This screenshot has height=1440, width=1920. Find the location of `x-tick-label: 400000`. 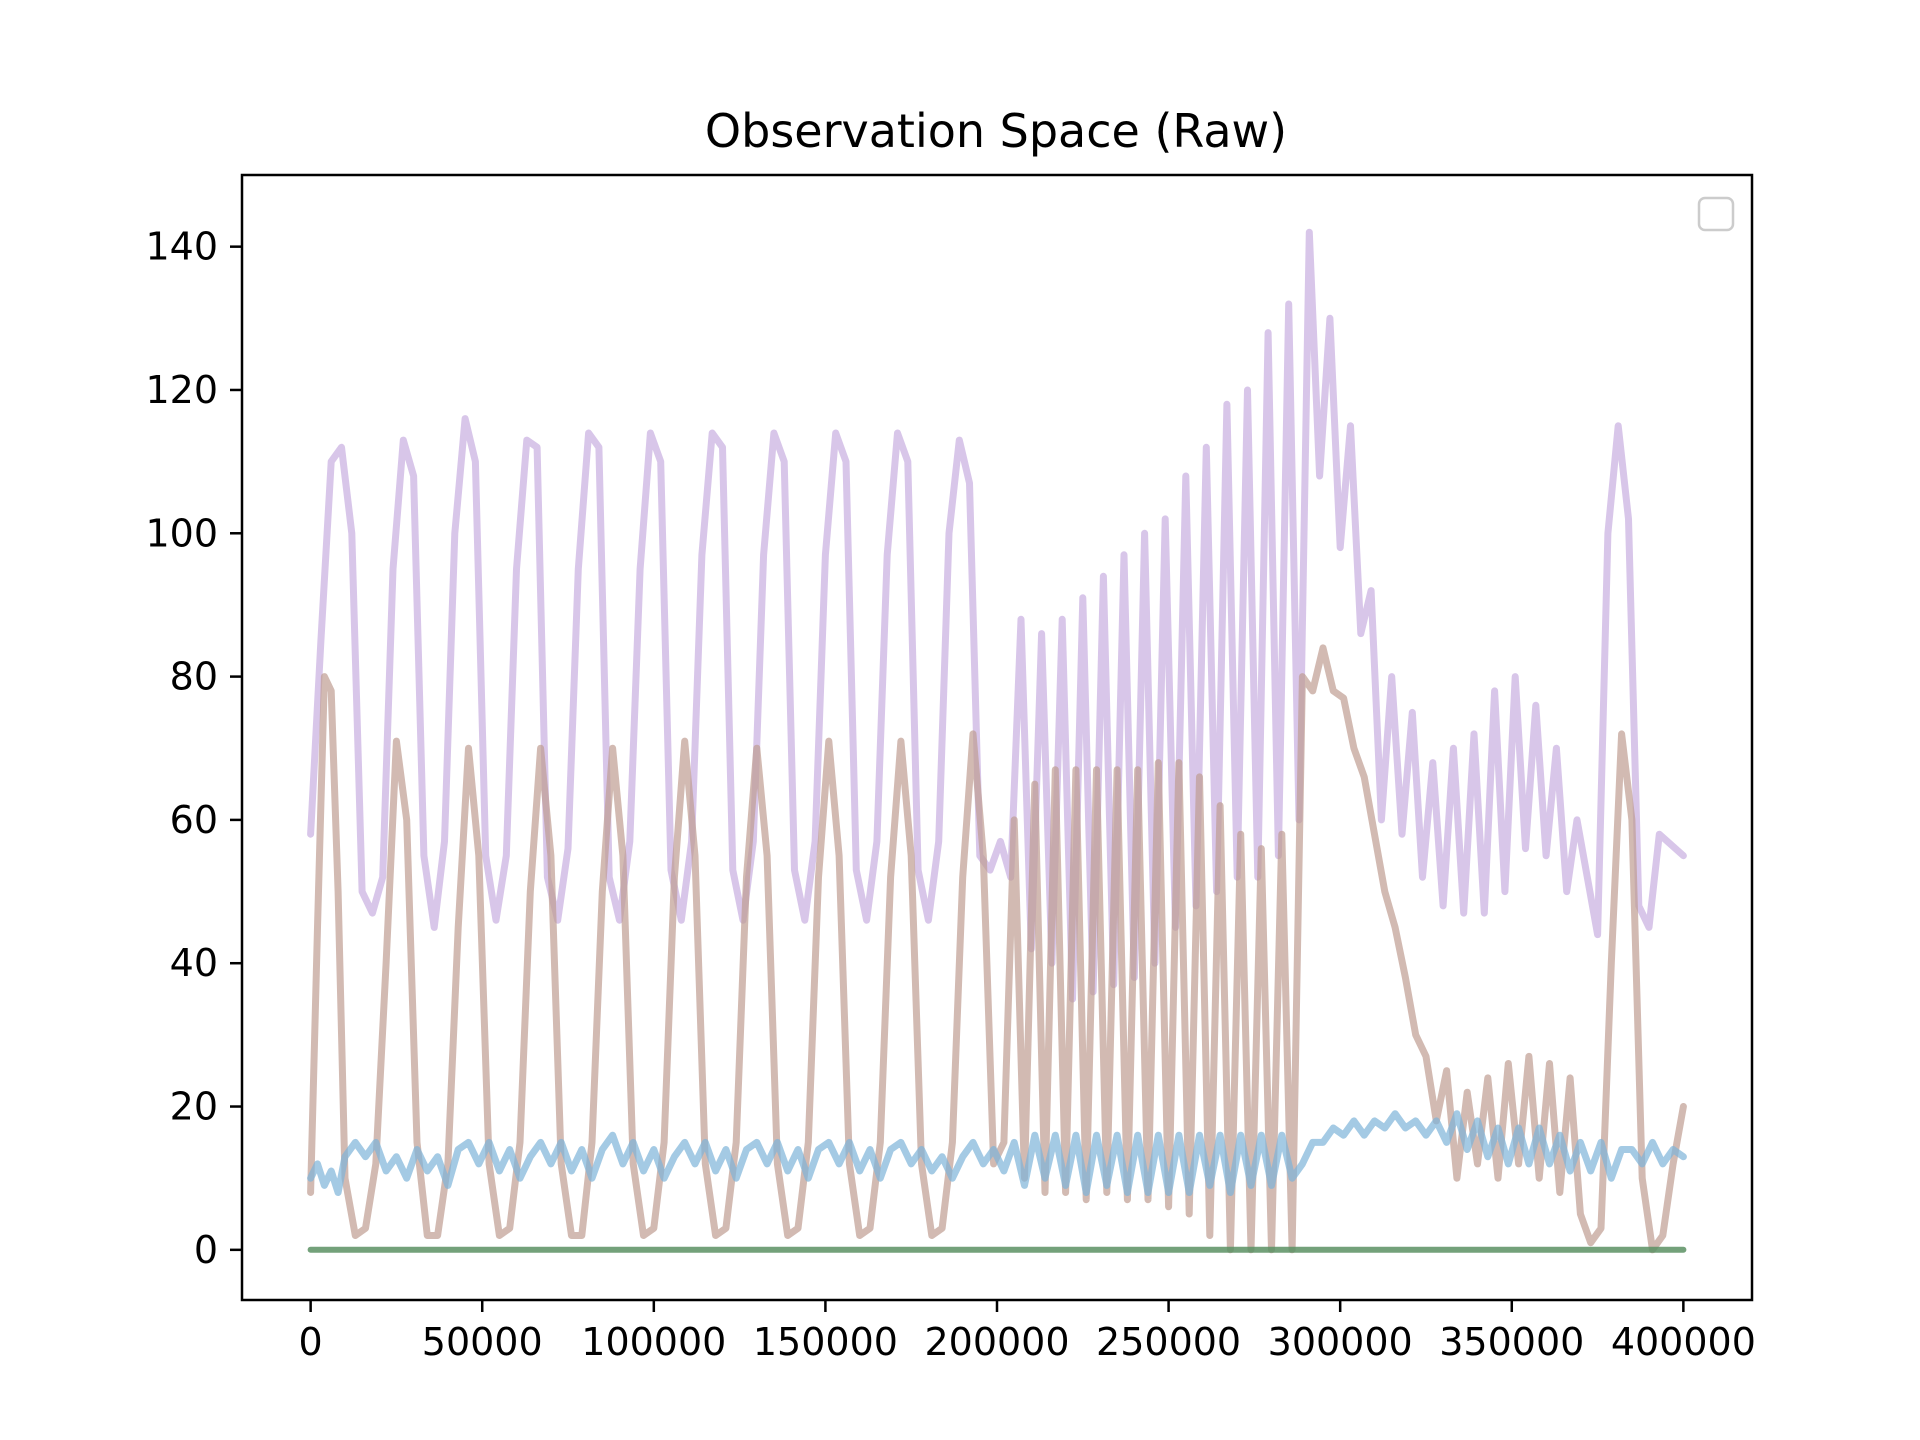

x-tick-label: 400000 is located at coordinates (1683, 1342).